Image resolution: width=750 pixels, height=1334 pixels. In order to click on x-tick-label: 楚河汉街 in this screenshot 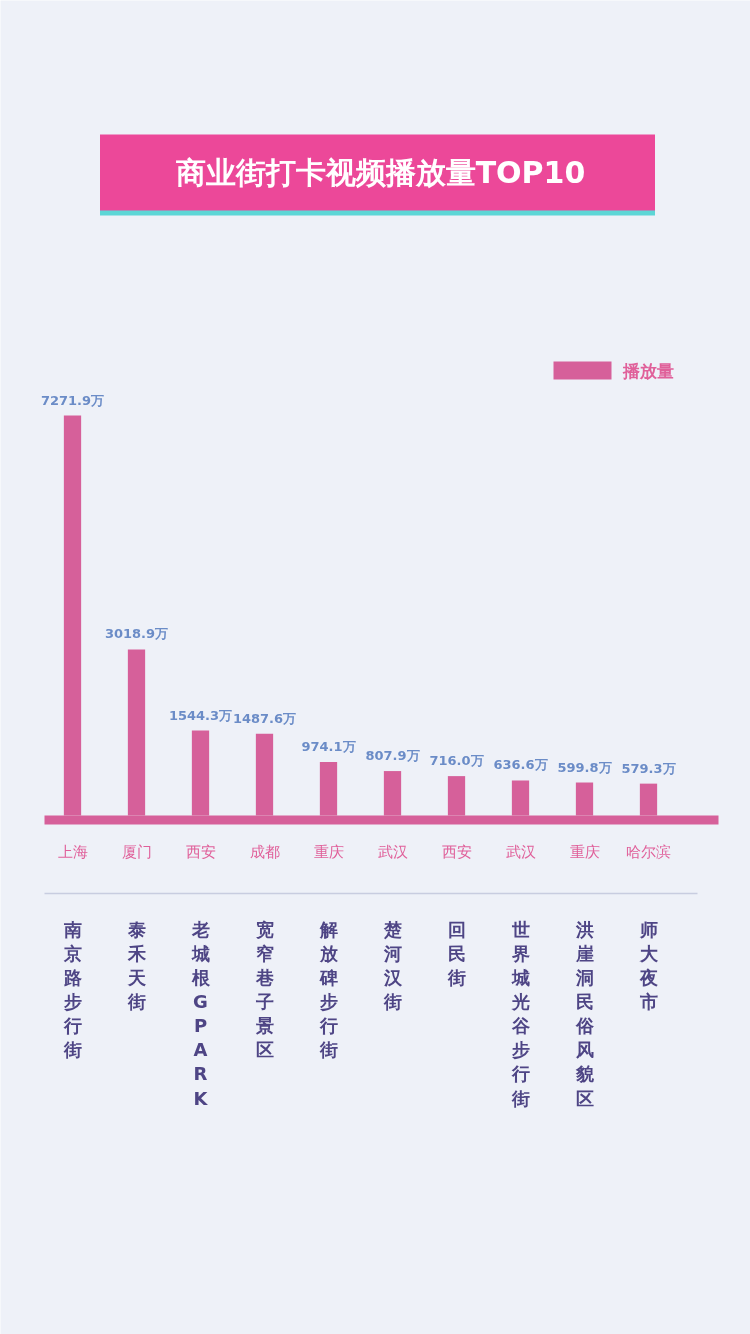, I will do `click(392, 965)`.